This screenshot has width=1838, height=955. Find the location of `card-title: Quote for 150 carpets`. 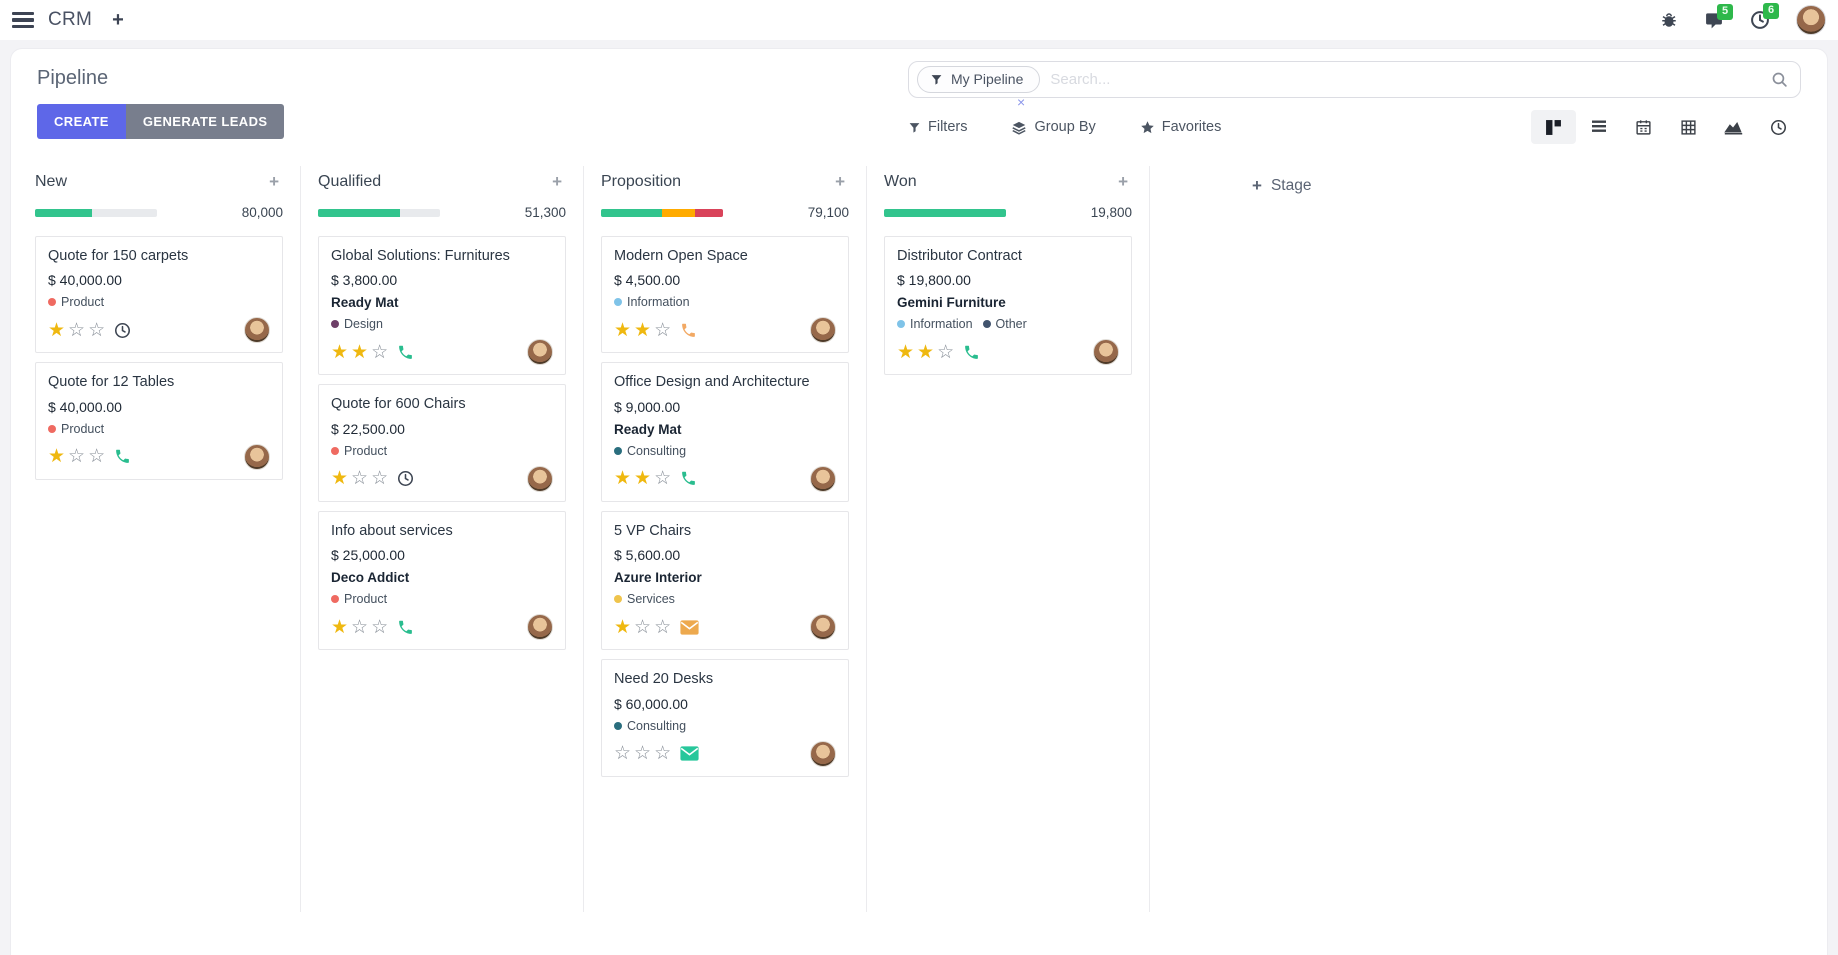

card-title: Quote for 150 carpets is located at coordinates (118, 256).